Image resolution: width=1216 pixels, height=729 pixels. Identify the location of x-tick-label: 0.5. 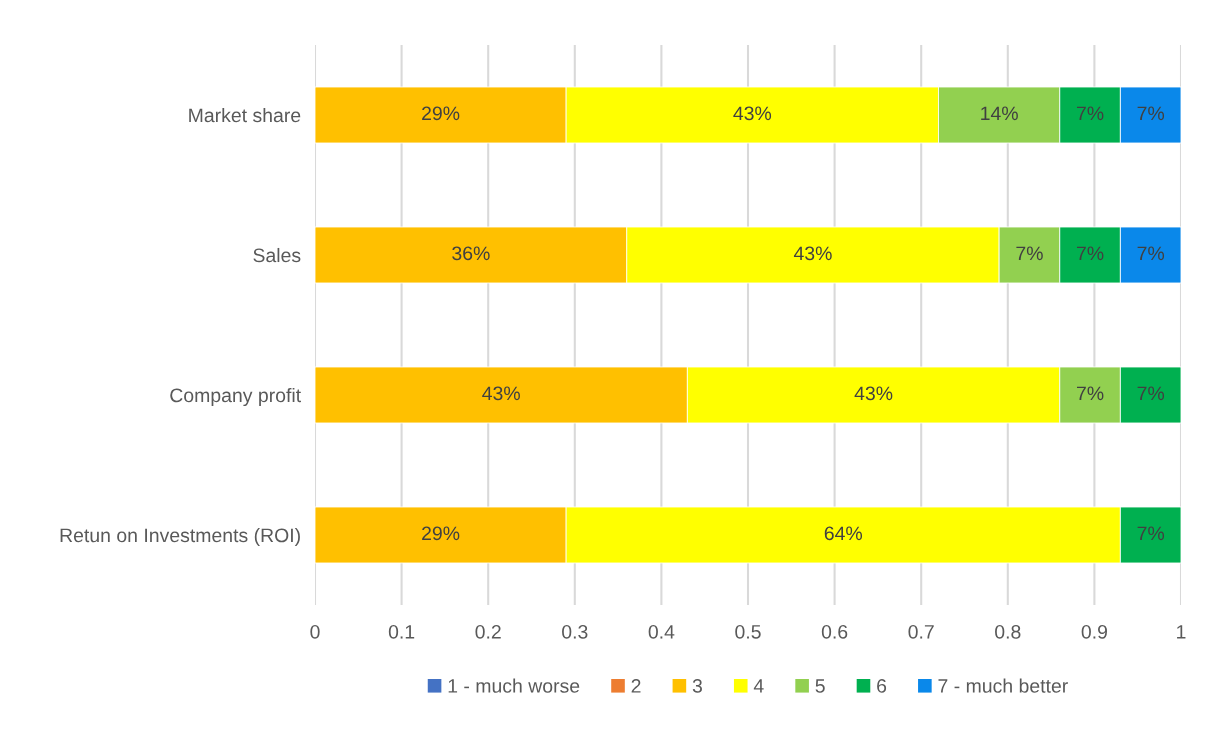
(748, 631).